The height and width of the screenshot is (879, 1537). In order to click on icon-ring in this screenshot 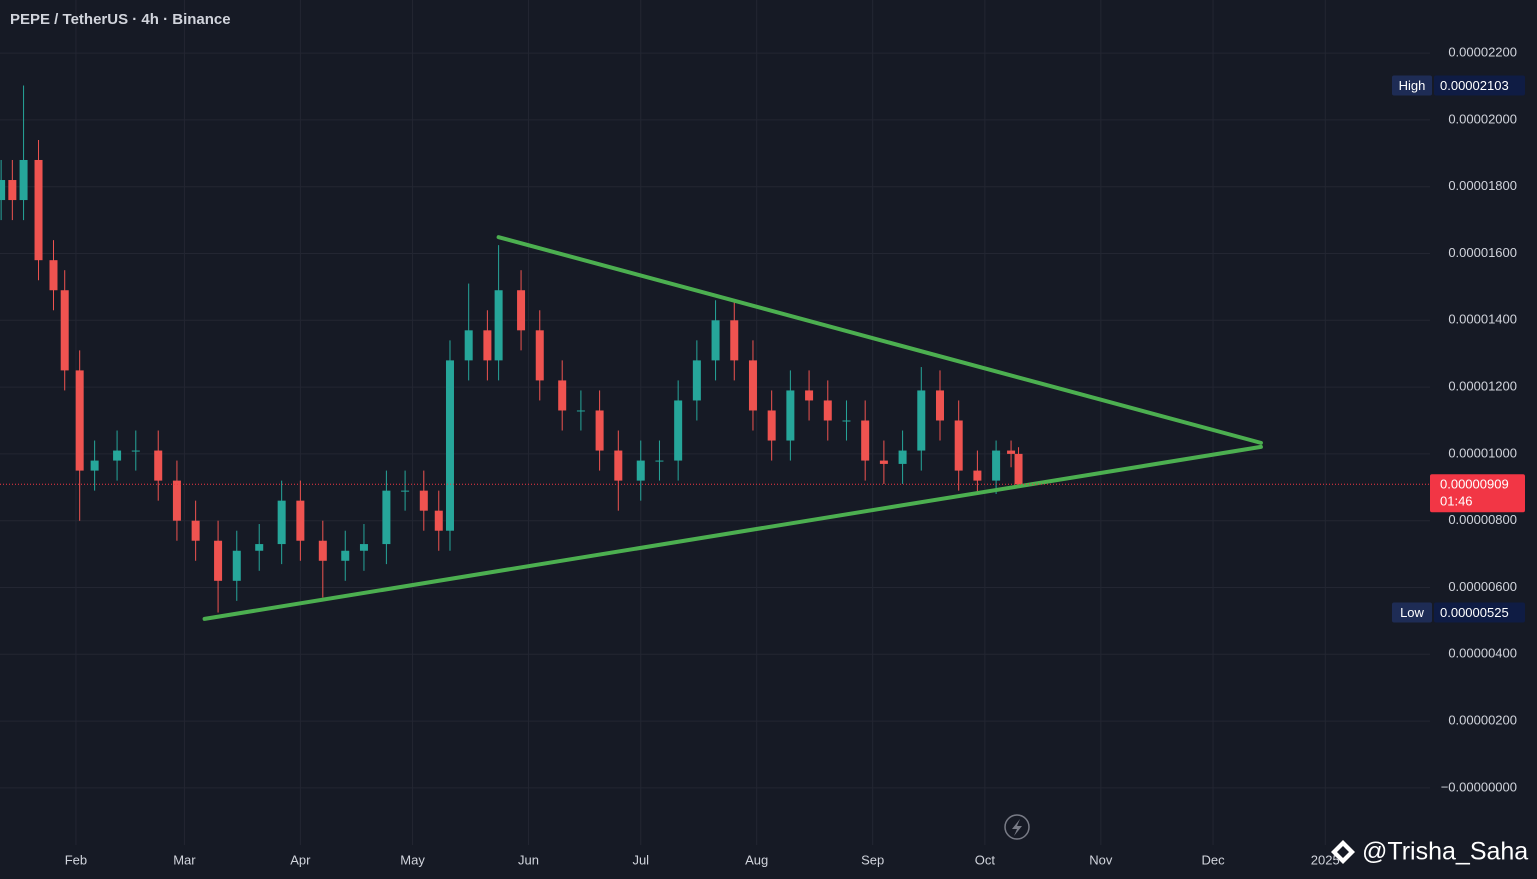, I will do `click(1017, 827)`.